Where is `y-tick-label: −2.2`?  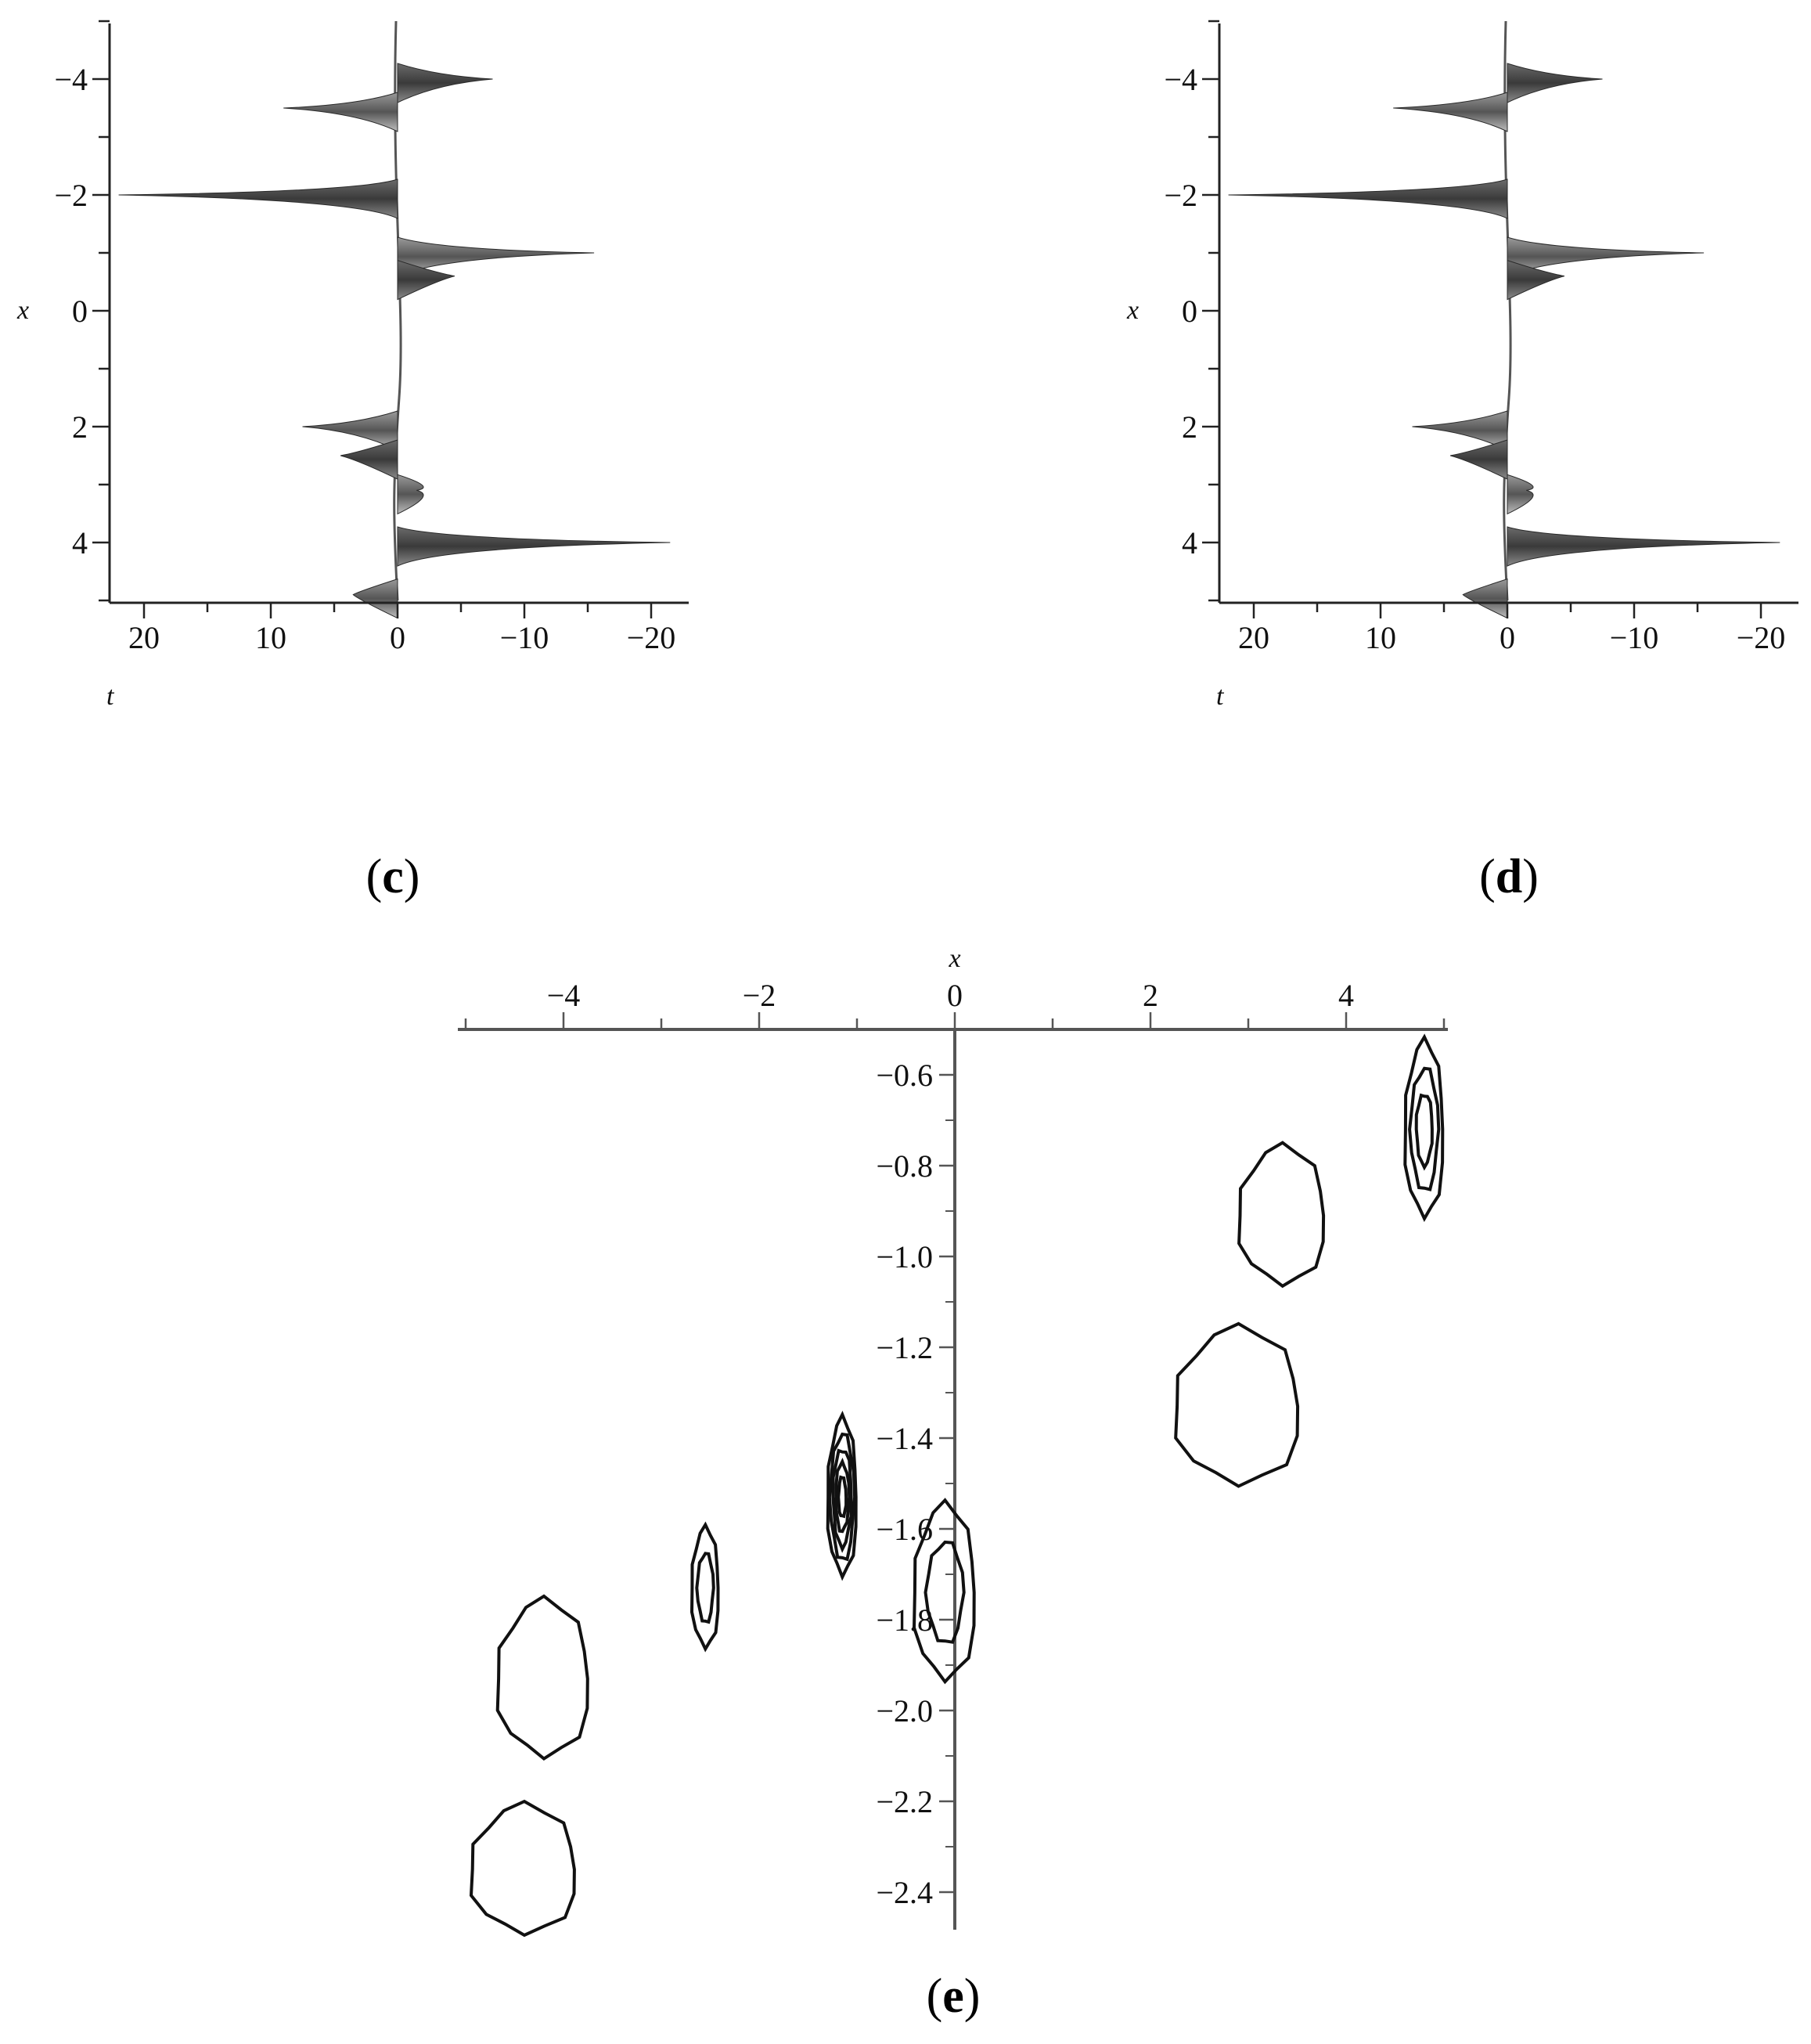 y-tick-label: −2.2 is located at coordinates (905, 1802).